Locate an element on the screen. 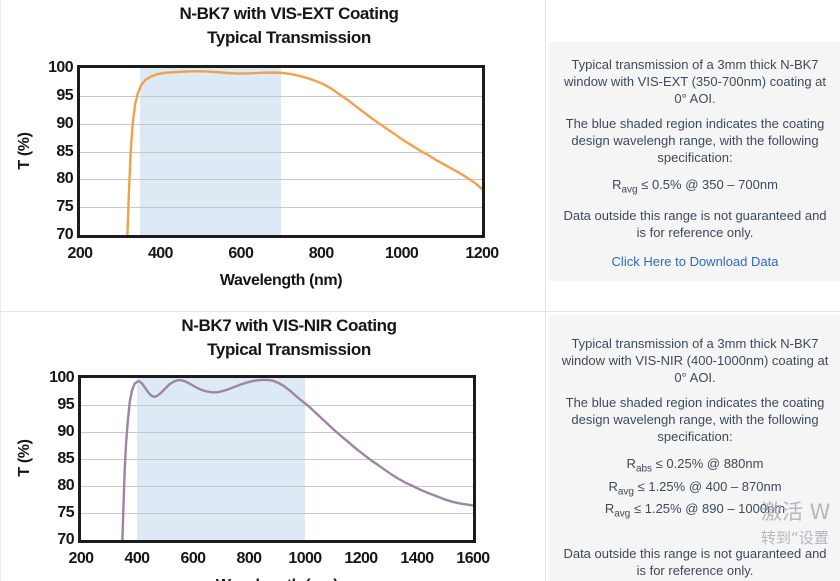 This screenshot has width=840, height=581. chart-title: N-BK7 with VIS-NIR Coating is located at coordinates (289, 325).